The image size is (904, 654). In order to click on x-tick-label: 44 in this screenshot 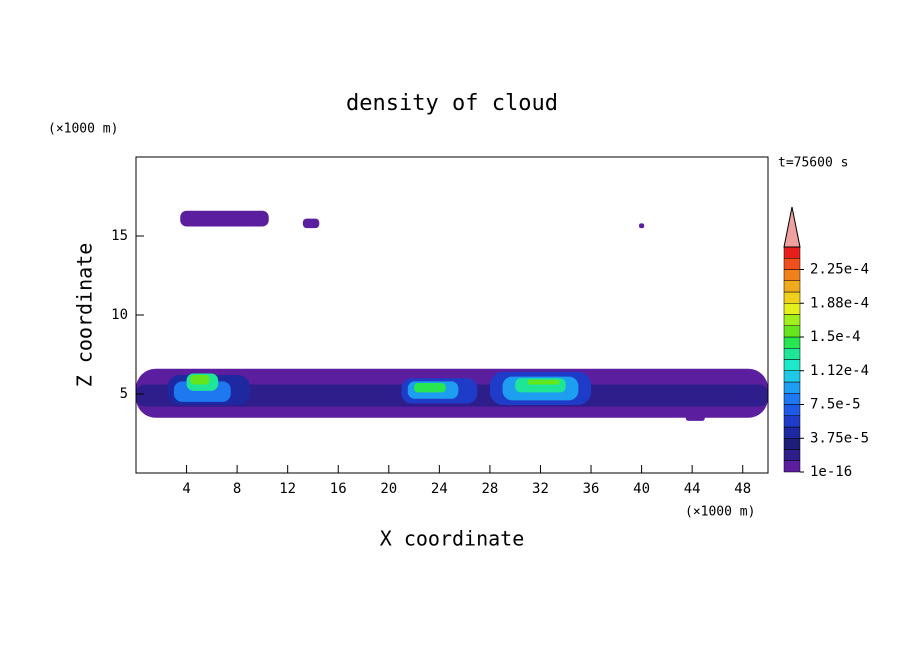, I will do `click(692, 489)`.